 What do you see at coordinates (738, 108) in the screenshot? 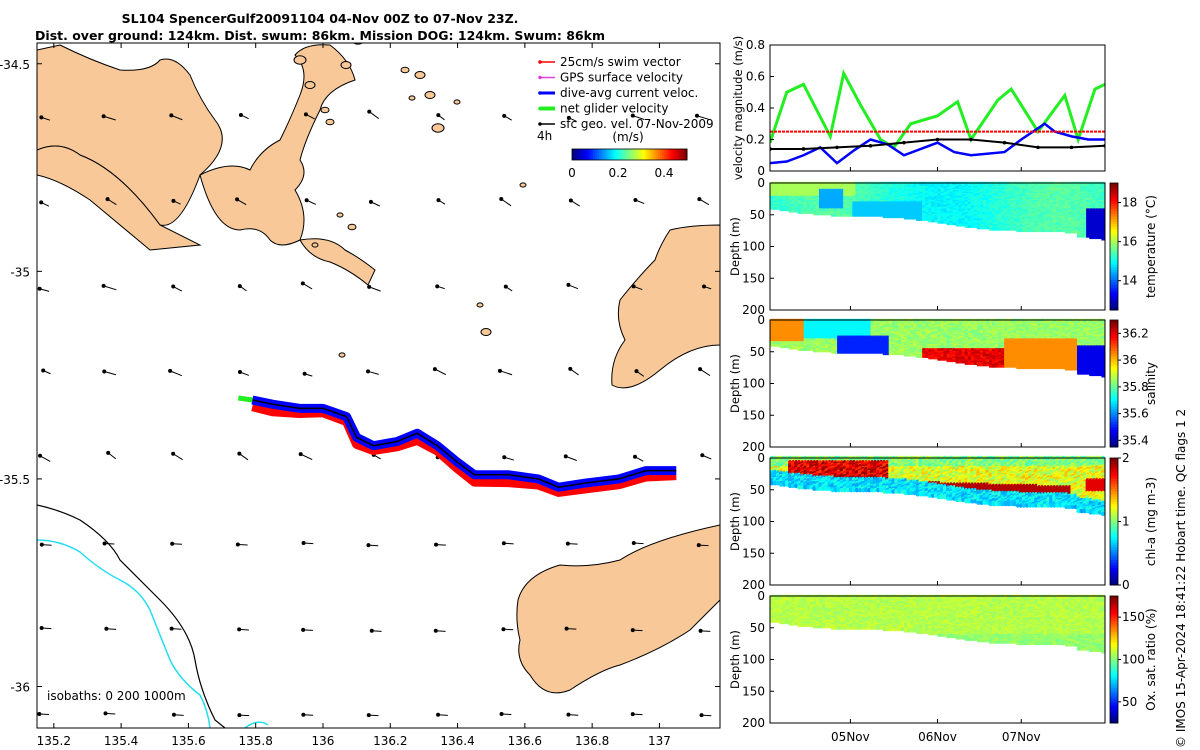
I see `velocity-ylabel: velocity magnitude (m/s)` at bounding box center [738, 108].